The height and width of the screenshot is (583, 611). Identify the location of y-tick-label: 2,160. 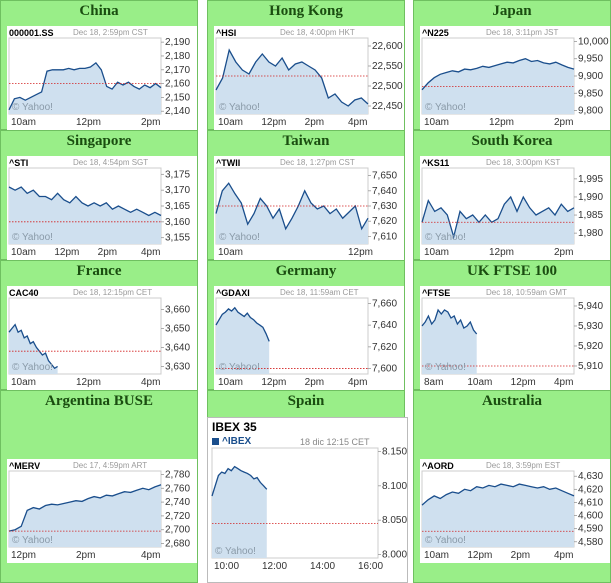
(177, 84).